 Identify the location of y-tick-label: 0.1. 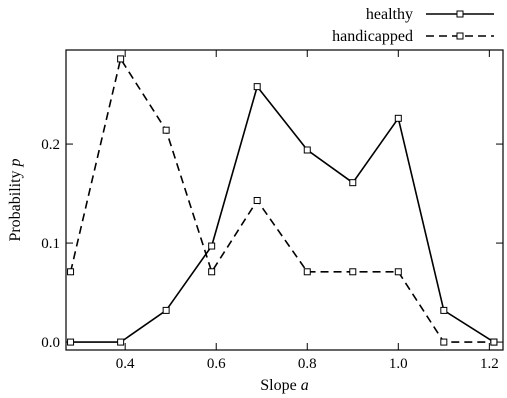
(50, 244).